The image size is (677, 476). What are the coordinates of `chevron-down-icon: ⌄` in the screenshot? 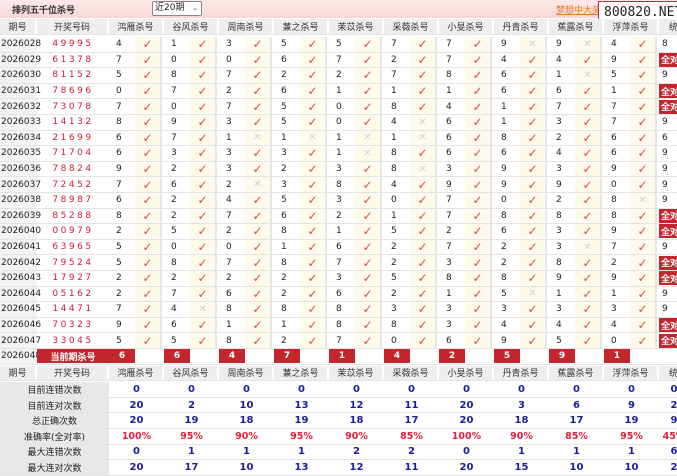 It's located at (195, 8).